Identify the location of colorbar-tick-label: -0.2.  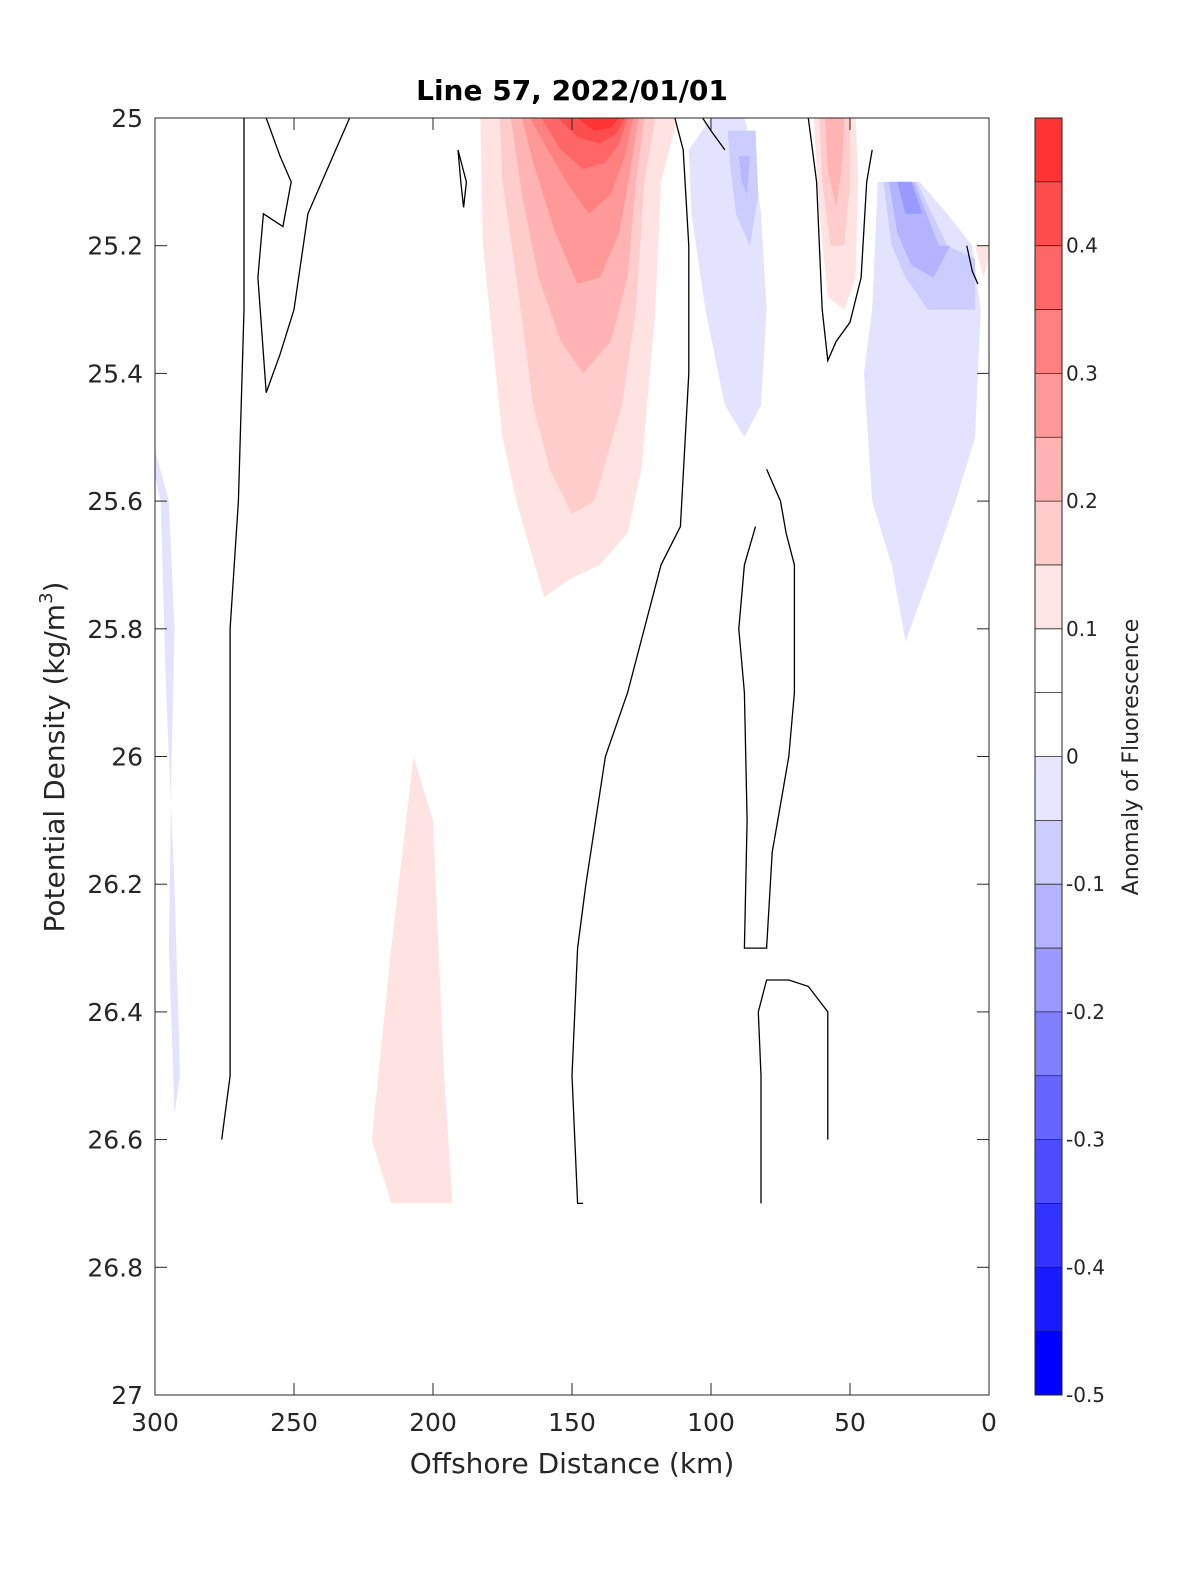
(1085, 1012).